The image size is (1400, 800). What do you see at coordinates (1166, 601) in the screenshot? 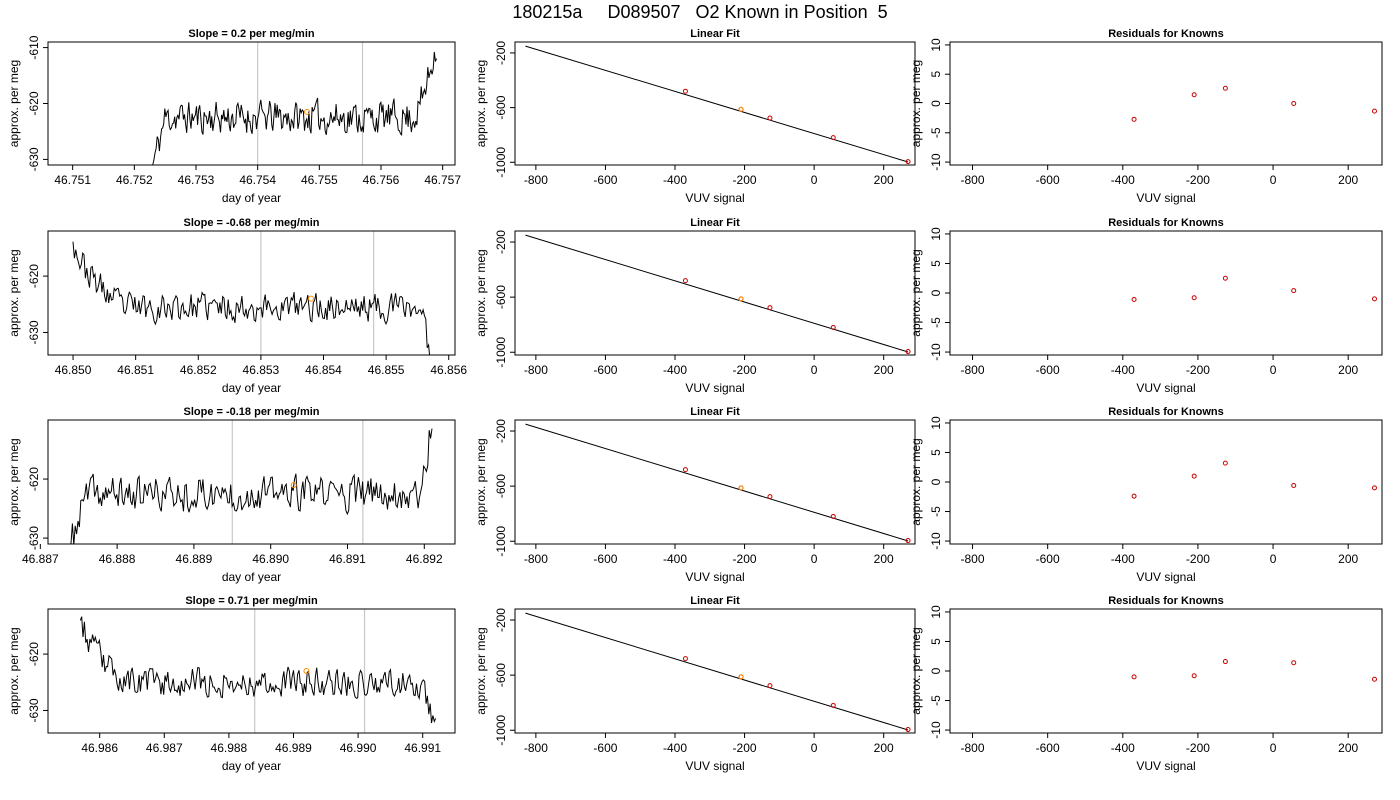
I see `panel-title: Residuals for Knowns` at bounding box center [1166, 601].